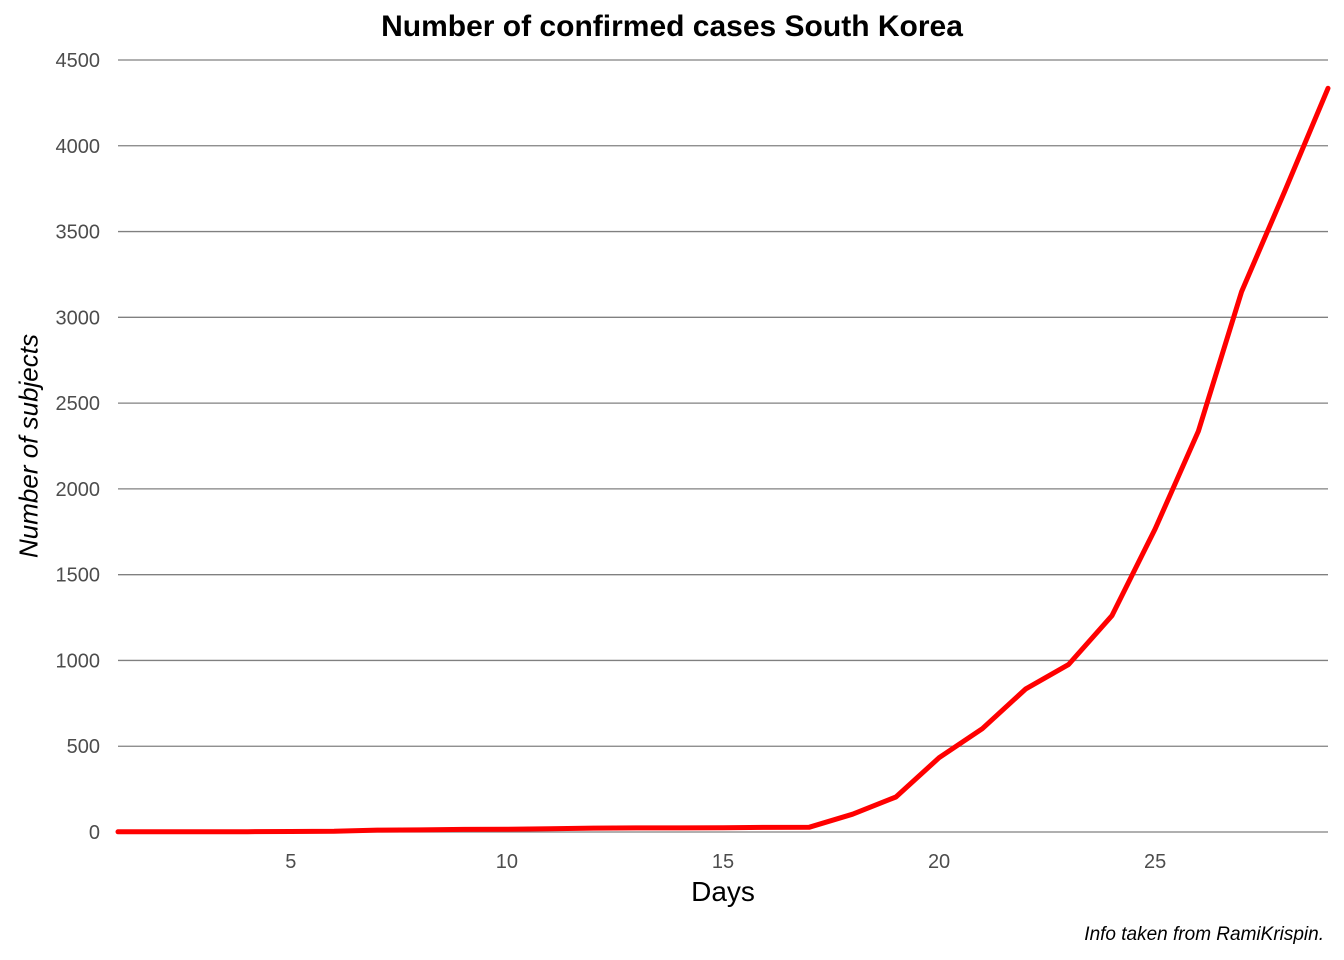 The width and height of the screenshot is (1344, 960). I want to click on x-tick-label: 25, so click(1155, 862).